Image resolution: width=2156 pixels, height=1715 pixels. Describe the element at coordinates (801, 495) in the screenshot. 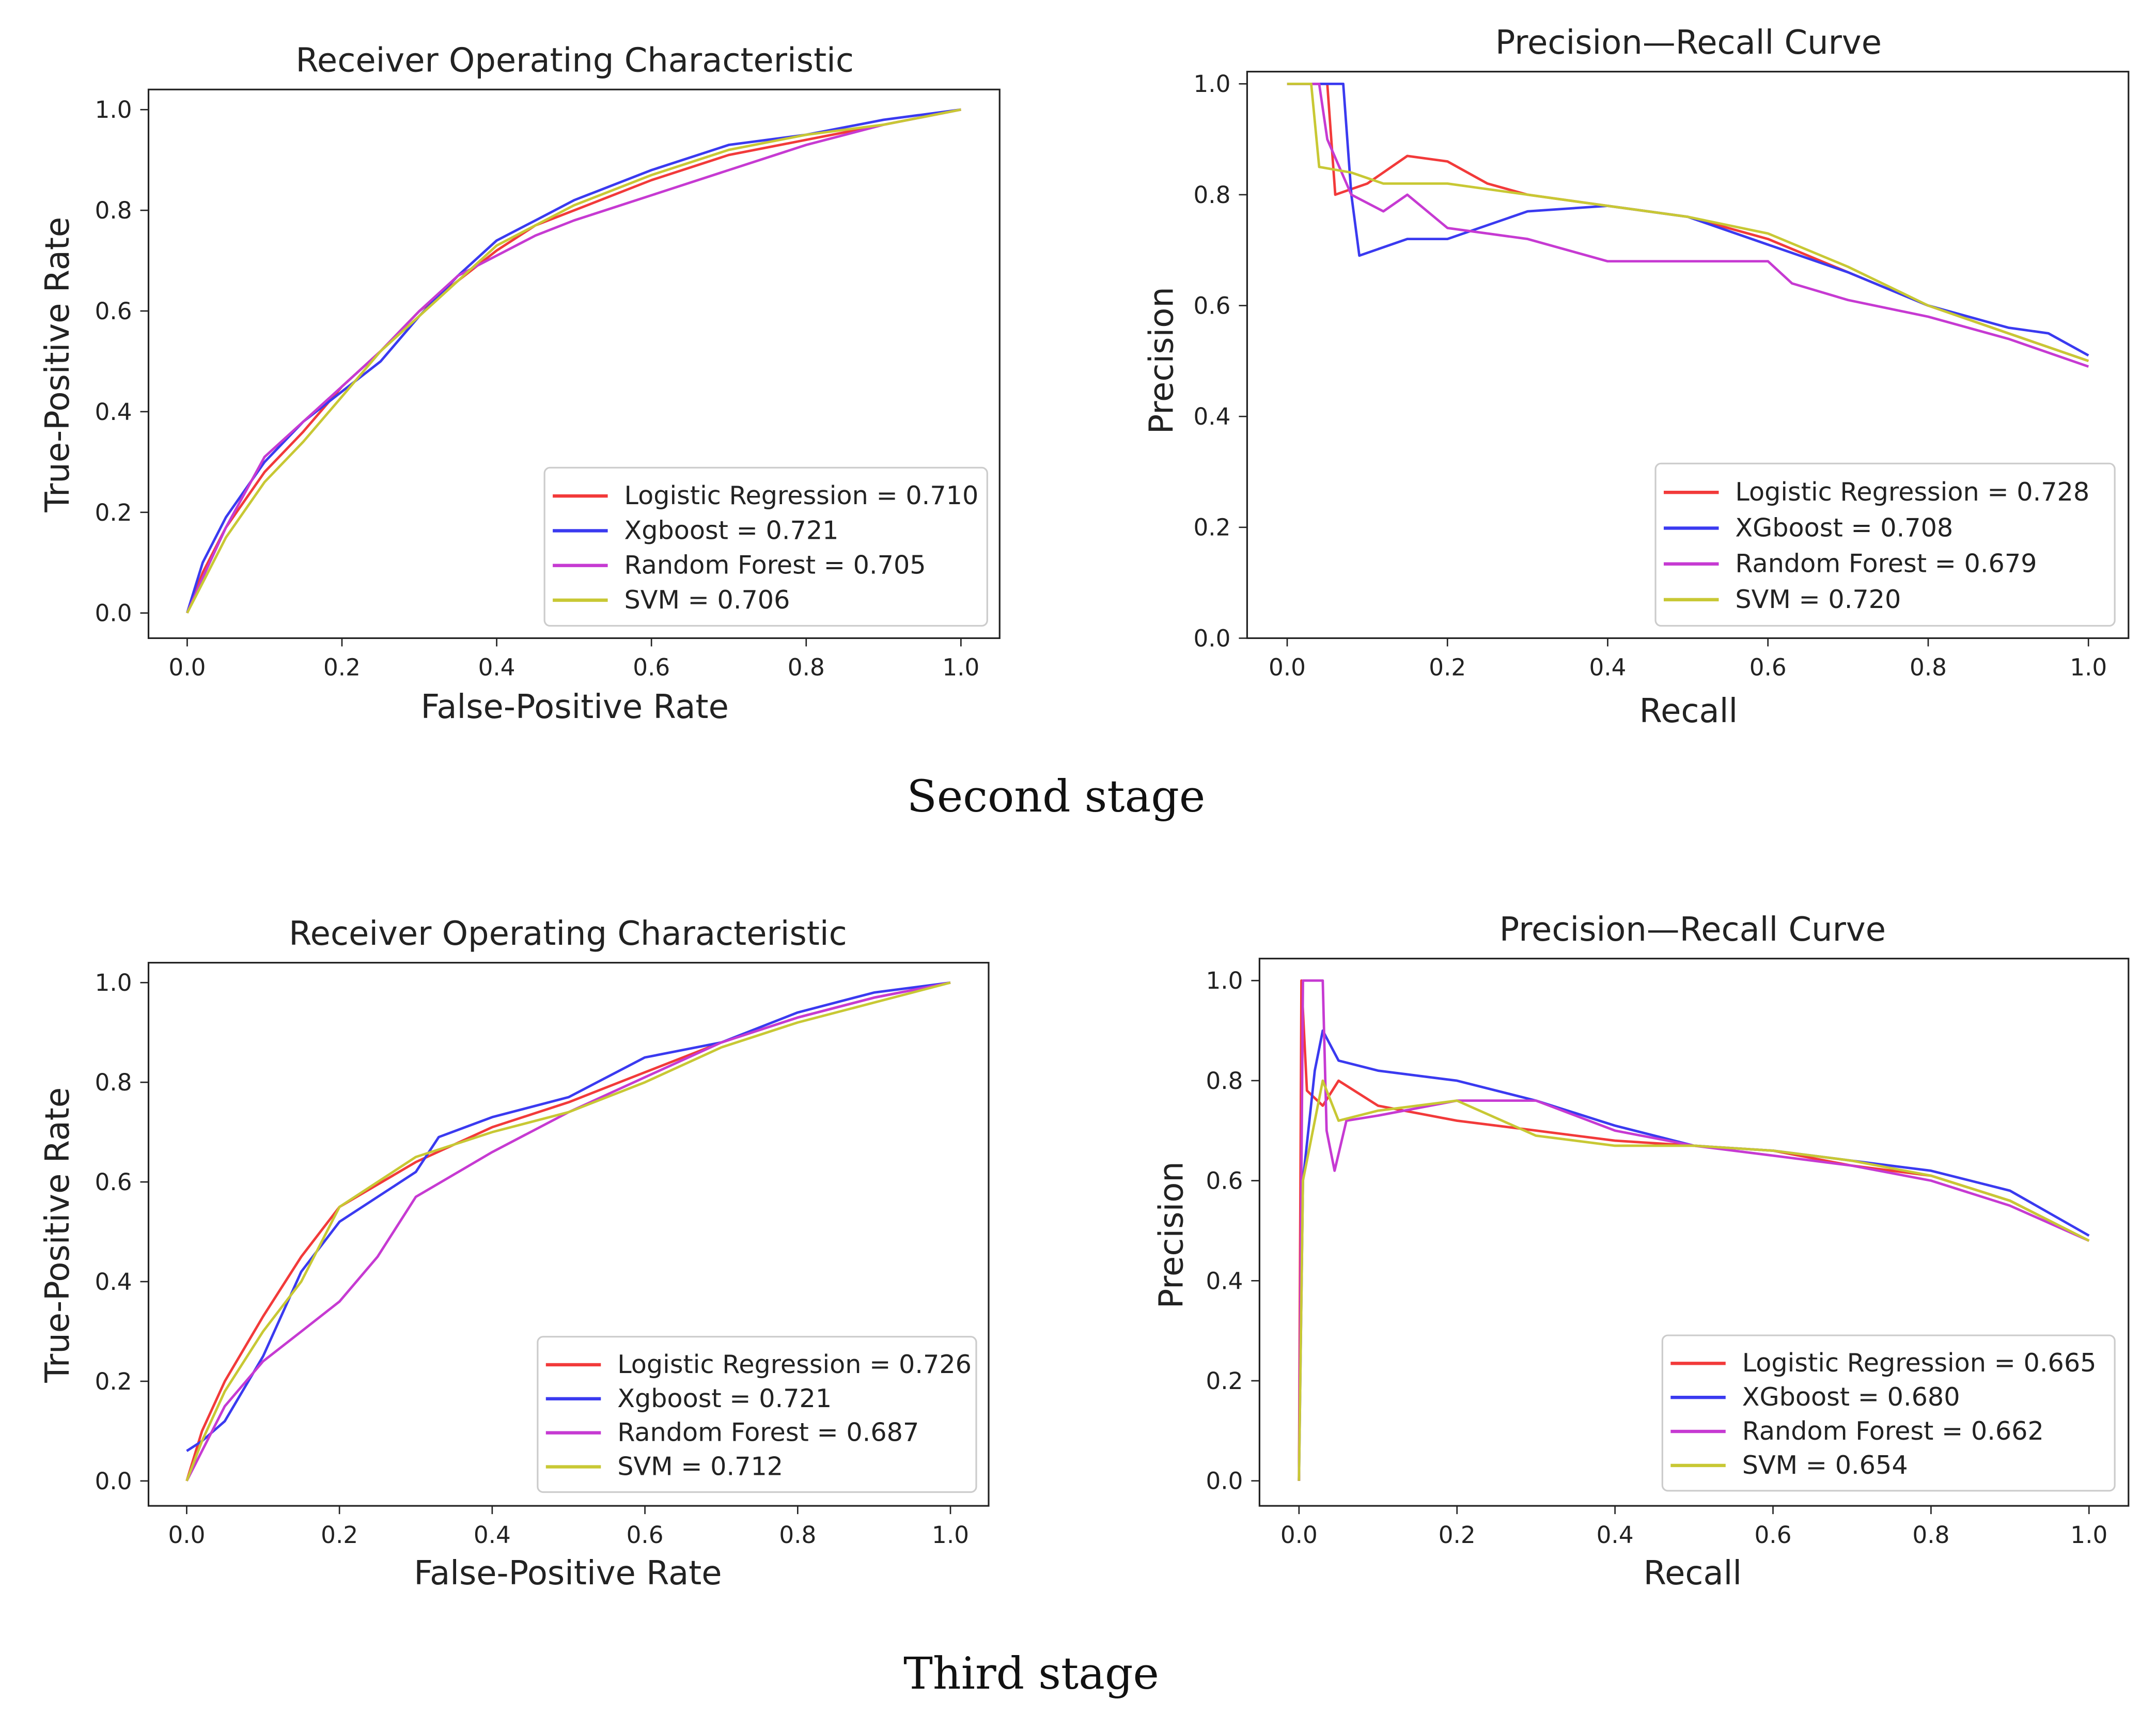

I see `legend-entry: Logistic Regression = 0.710` at that location.